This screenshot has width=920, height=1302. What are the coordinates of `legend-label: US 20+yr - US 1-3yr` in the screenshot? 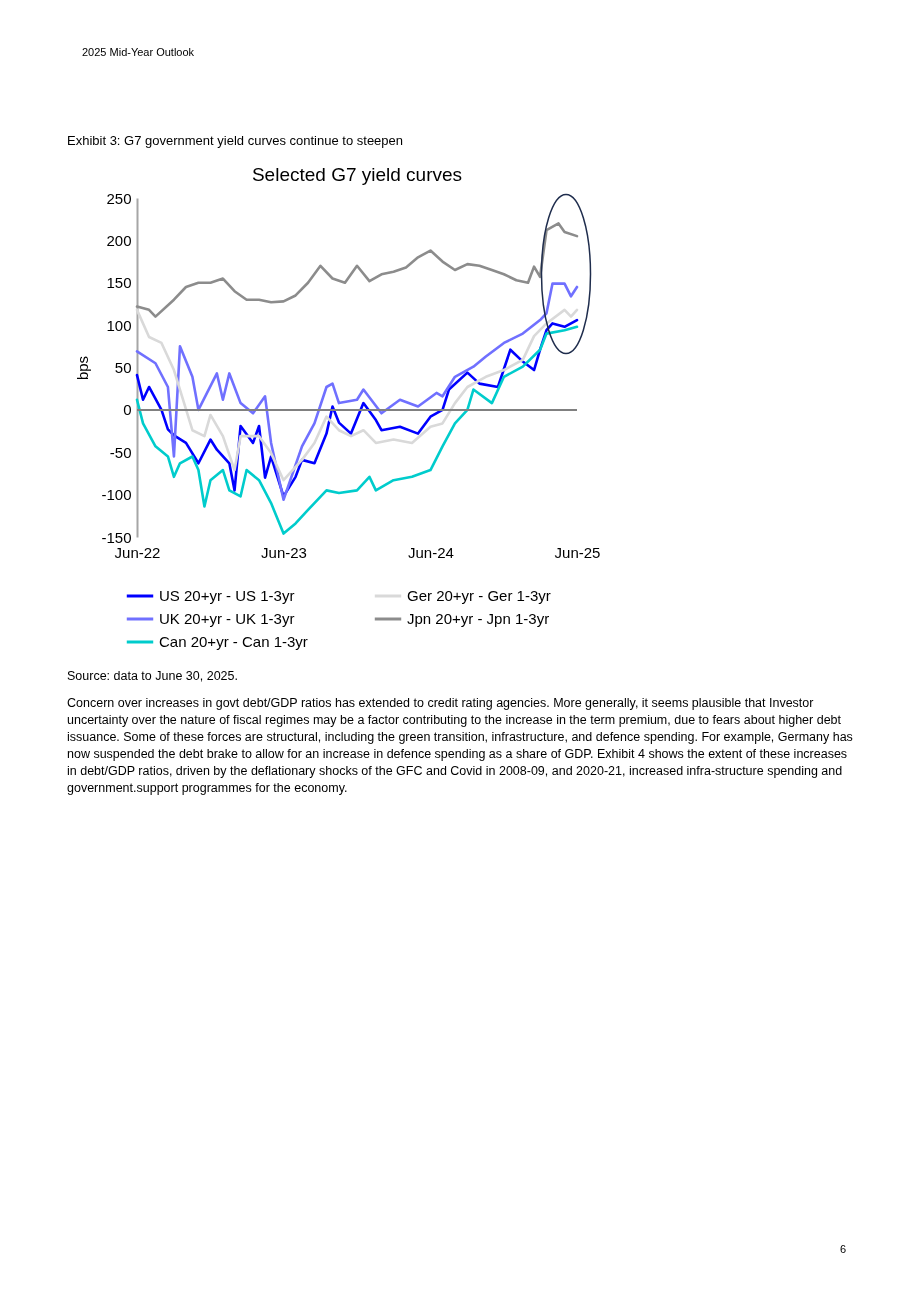 It's located at (227, 595).